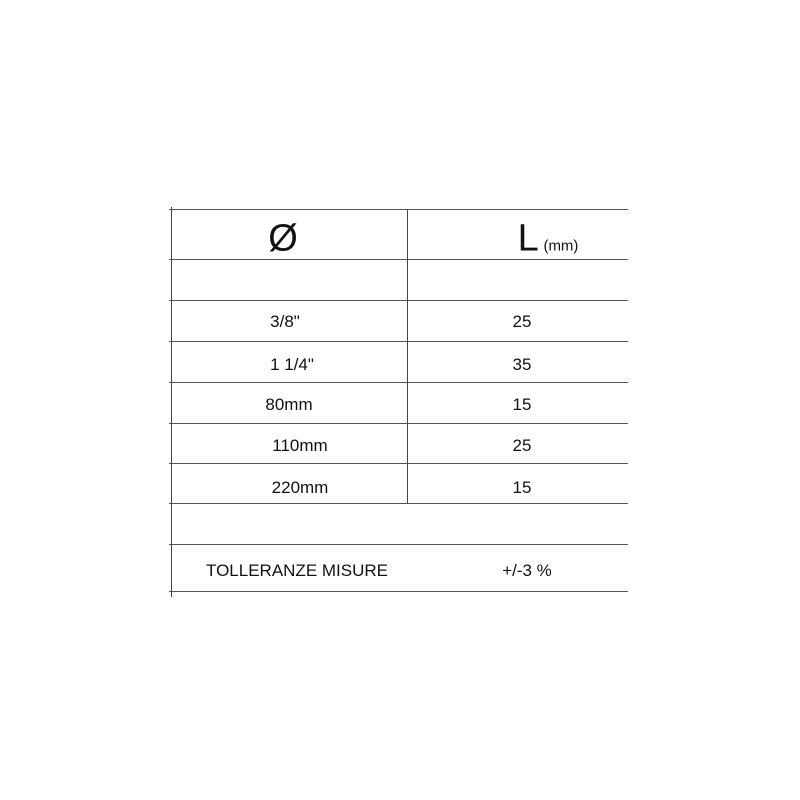 This screenshot has height=800, width=800. What do you see at coordinates (527, 570) in the screenshot?
I see `tolerance-value: +/-3 %` at bounding box center [527, 570].